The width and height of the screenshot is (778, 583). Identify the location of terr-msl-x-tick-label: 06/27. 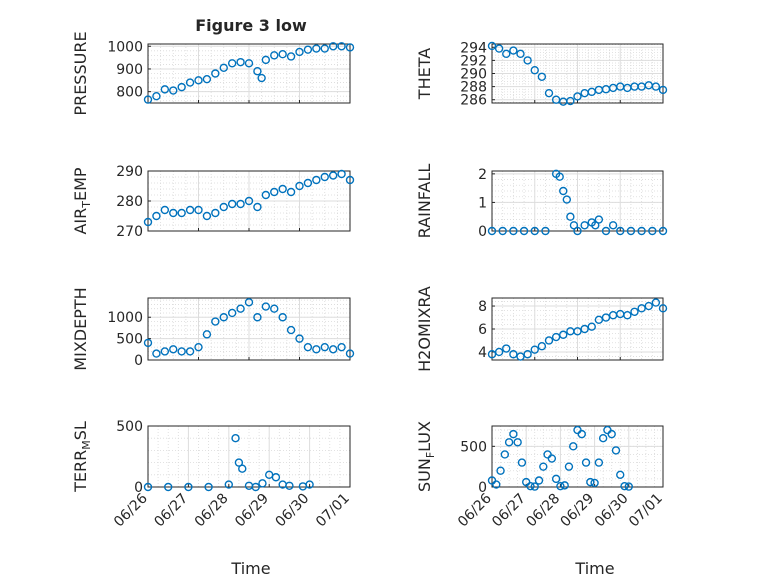
(171, 511).